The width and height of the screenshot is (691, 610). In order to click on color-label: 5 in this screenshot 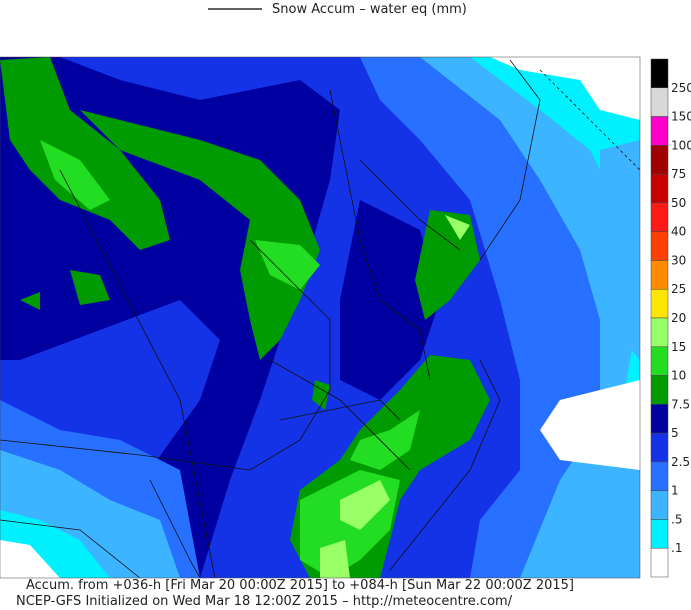, I will do `click(675, 433)`.